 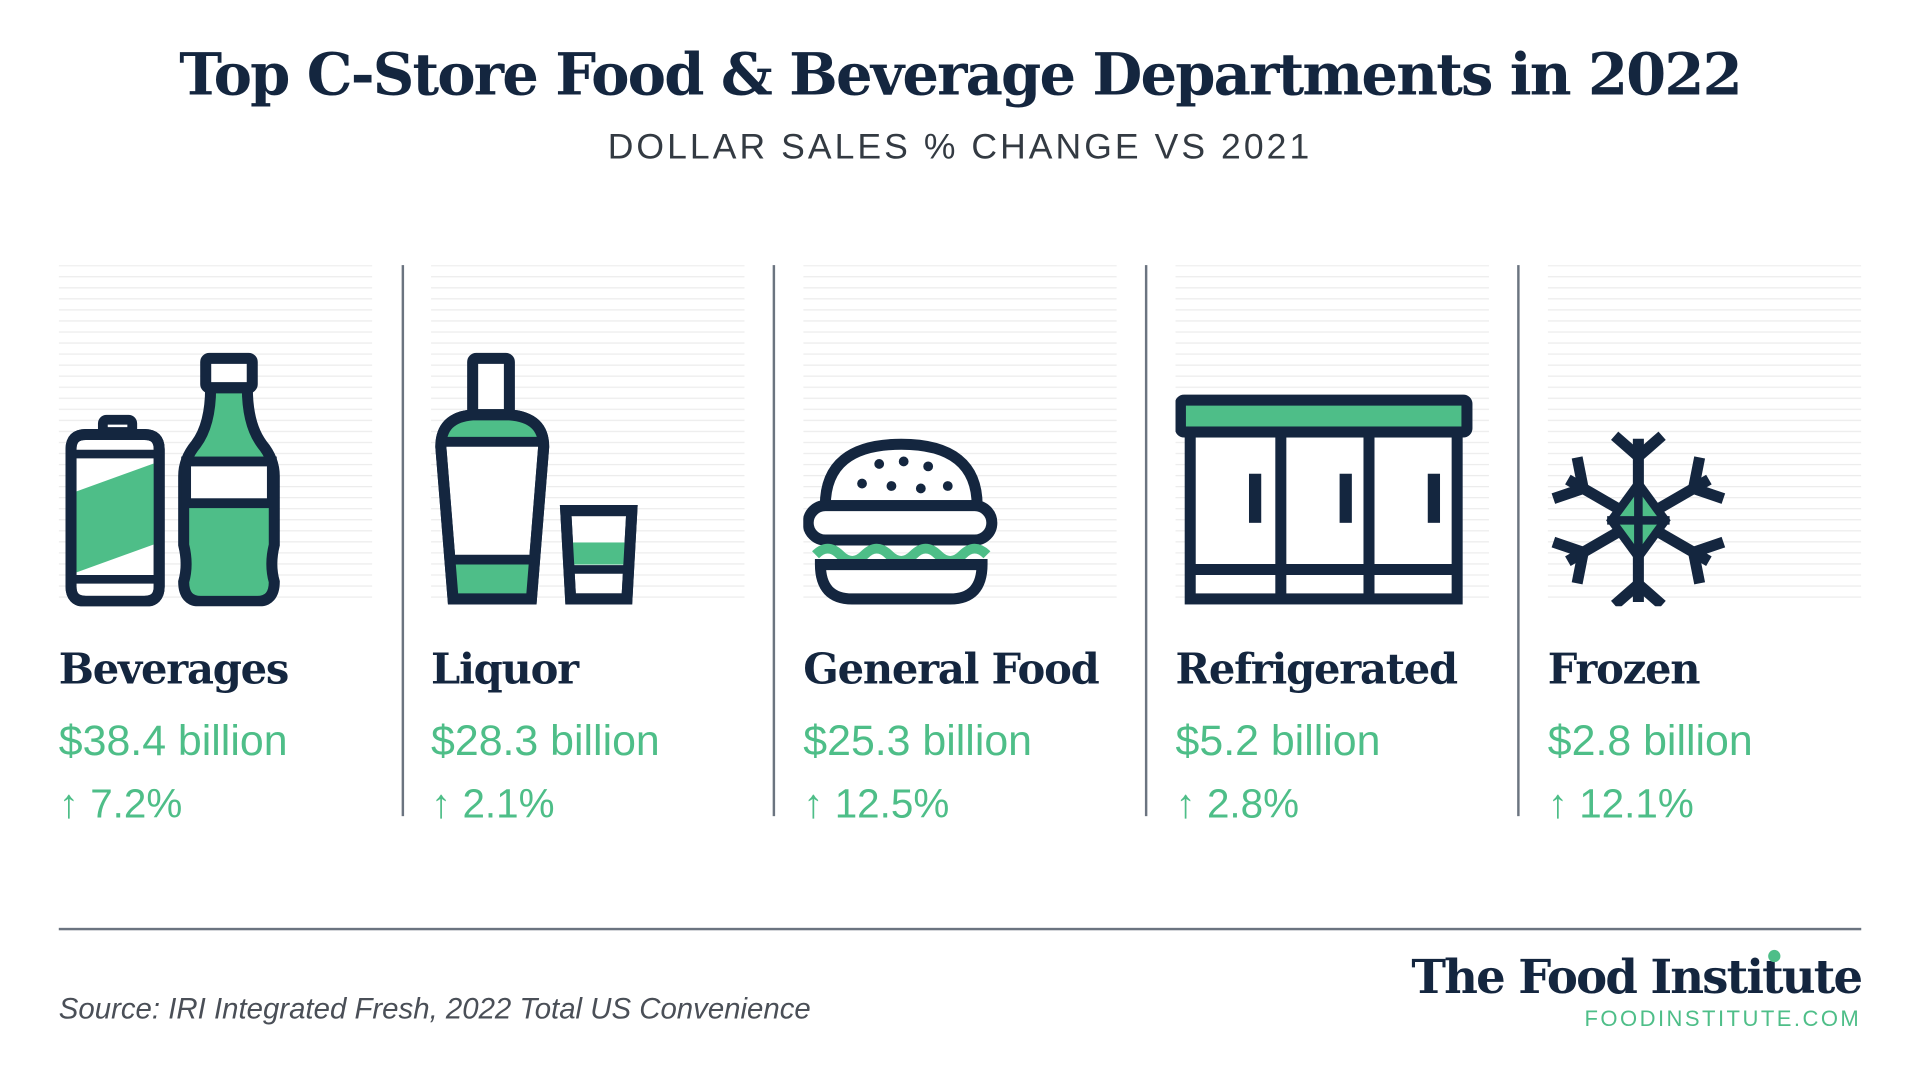 What do you see at coordinates (505, 670) in the screenshot?
I see `department-label: Liquor` at bounding box center [505, 670].